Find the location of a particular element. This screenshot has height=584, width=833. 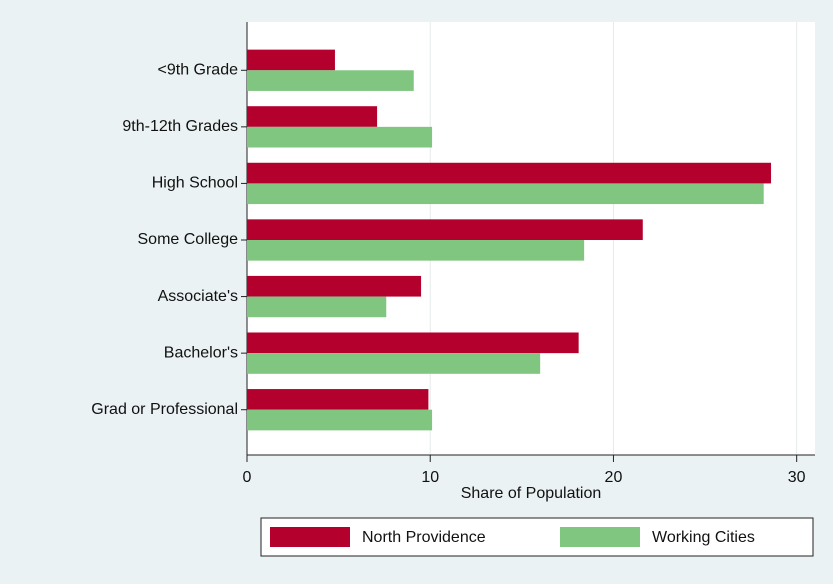

y-tick-label: Some College is located at coordinates (188, 239).